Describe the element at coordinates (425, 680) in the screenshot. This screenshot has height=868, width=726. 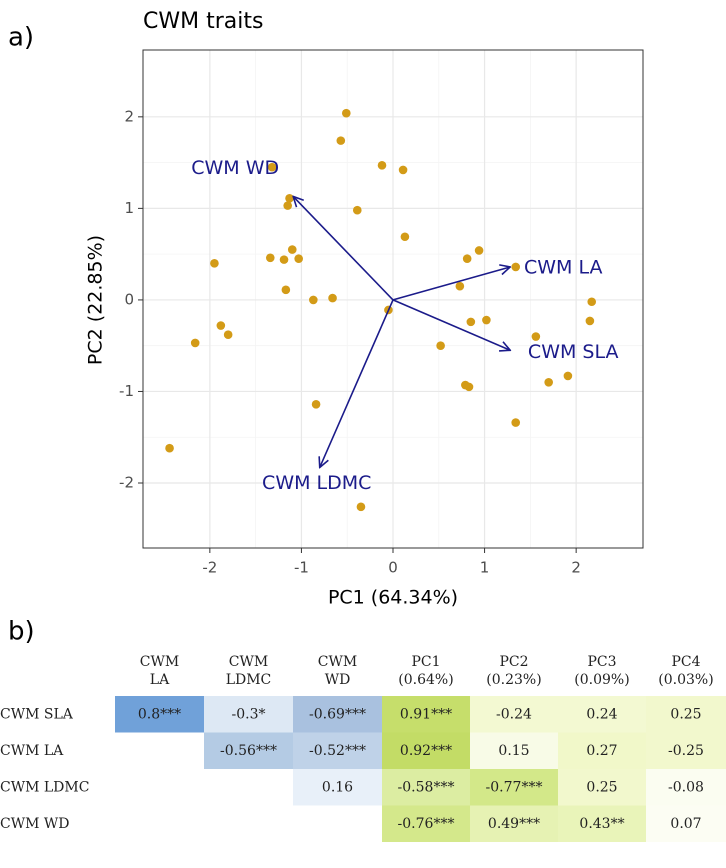
I see `column-header: (0.64%)` at that location.